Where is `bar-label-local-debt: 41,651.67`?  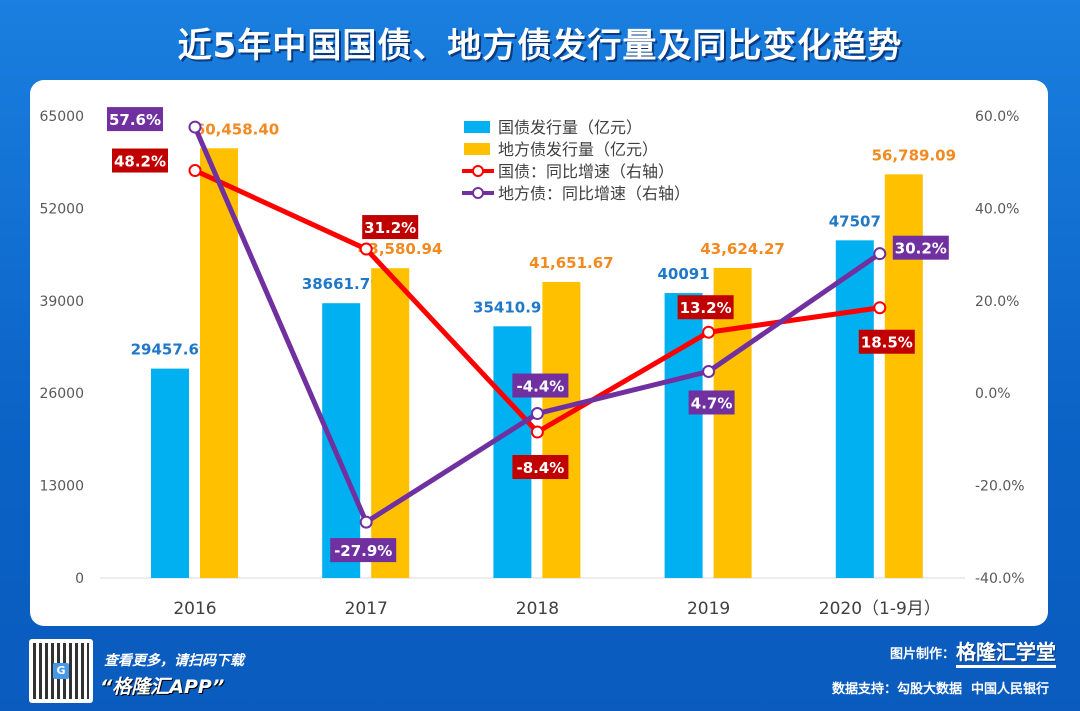 bar-label-local-debt: 41,651.67 is located at coordinates (571, 263).